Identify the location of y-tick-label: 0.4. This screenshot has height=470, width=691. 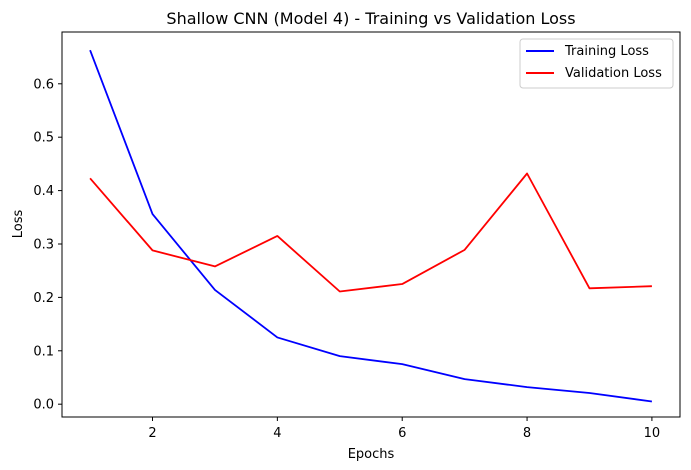
(43, 191).